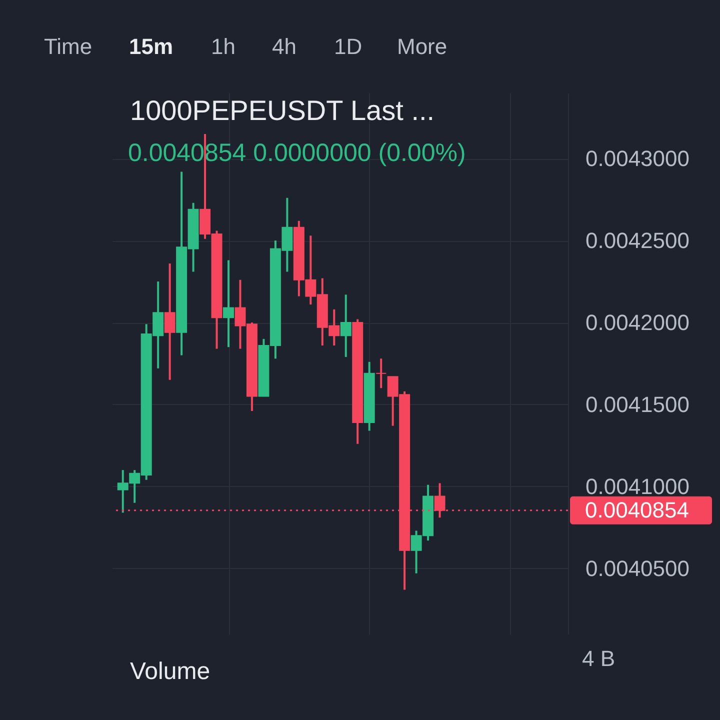 The image size is (720, 720). What do you see at coordinates (638, 323) in the screenshot?
I see `y-tick-label: 0.0042000` at bounding box center [638, 323].